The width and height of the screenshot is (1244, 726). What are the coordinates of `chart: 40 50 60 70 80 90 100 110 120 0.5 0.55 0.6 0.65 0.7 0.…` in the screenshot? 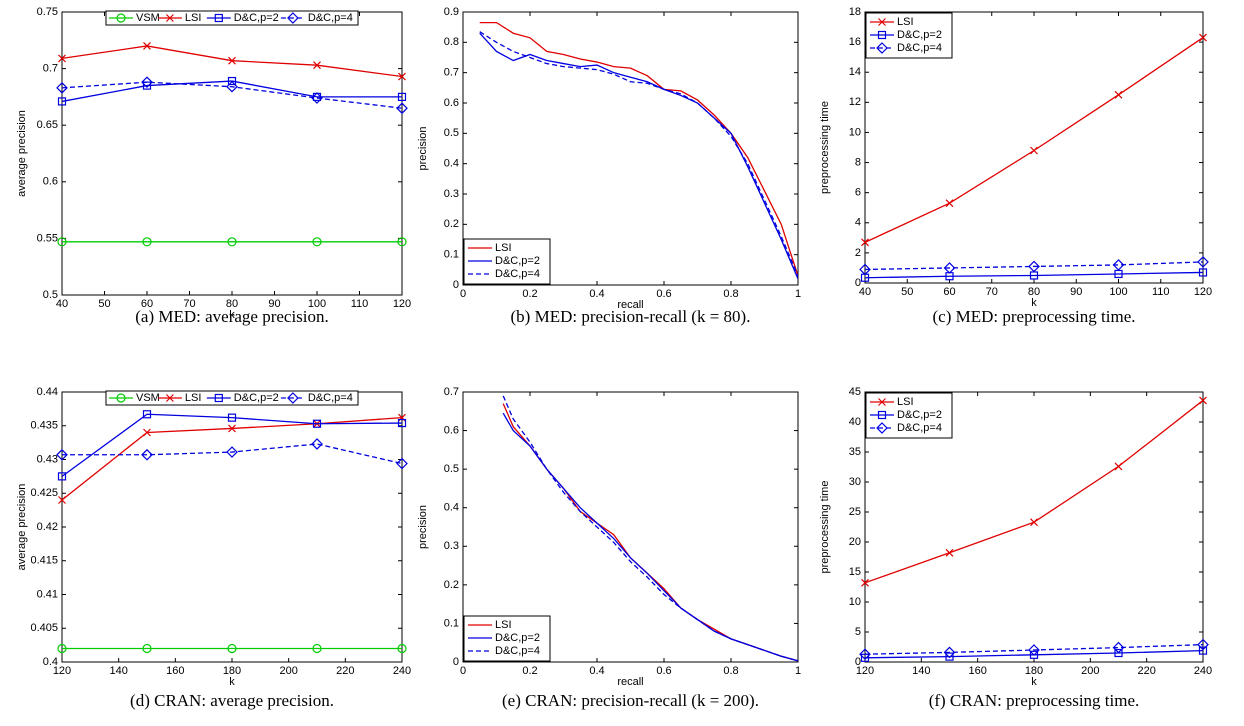 It's located at (213, 166).